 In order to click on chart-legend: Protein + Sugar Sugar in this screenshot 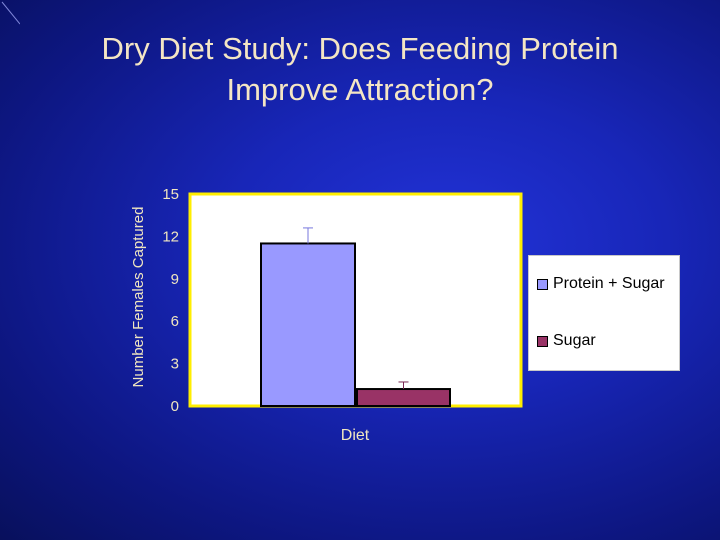, I will do `click(604, 313)`.